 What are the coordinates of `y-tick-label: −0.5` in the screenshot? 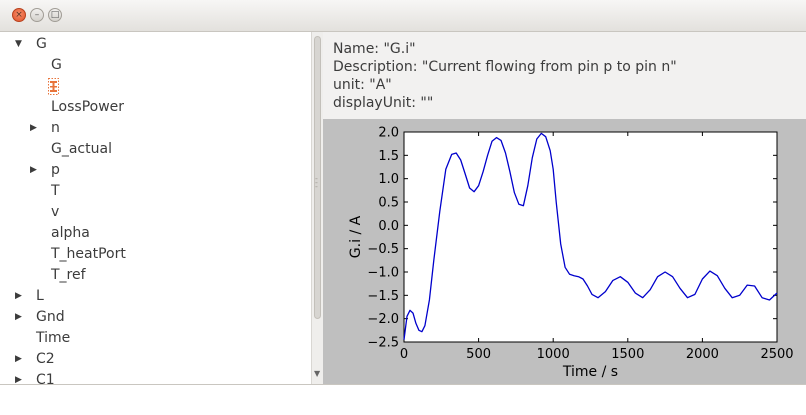 It's located at (383, 249).